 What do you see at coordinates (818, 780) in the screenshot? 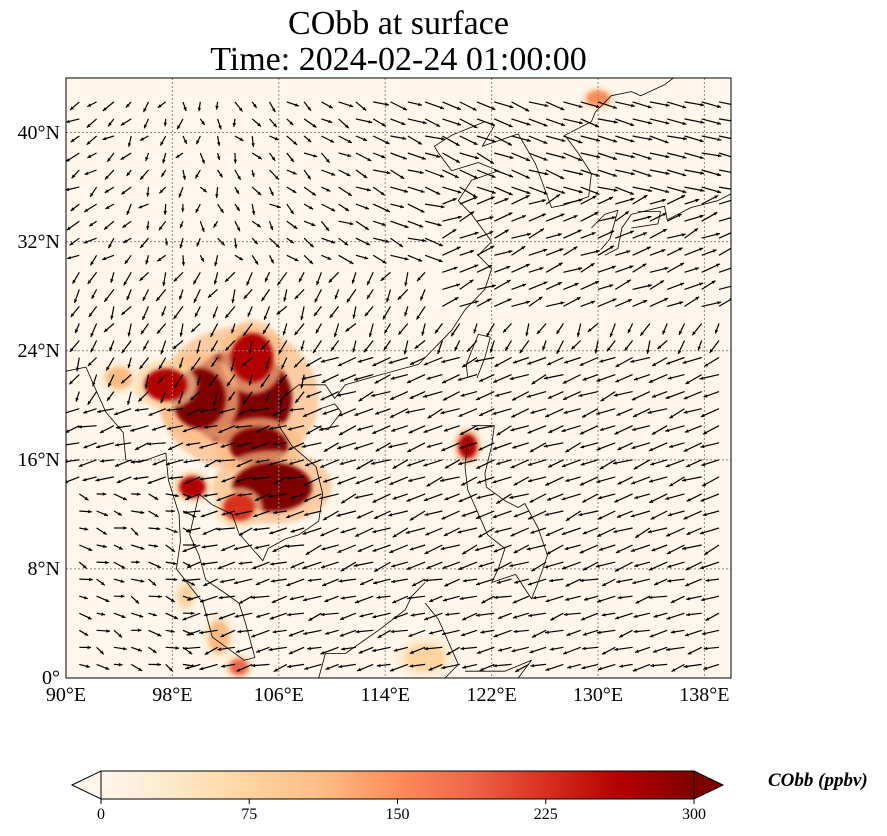
I see `colorbar-label: CObb (ppbv)` at bounding box center [818, 780].